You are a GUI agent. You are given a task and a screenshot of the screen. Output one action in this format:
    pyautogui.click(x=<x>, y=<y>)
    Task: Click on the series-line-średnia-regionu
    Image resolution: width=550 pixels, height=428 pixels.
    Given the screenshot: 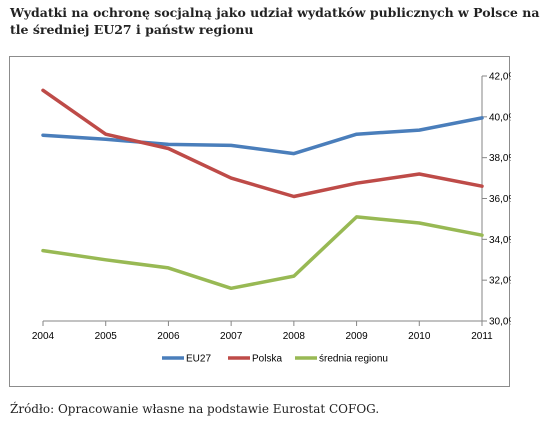 What is the action you would take?
    pyautogui.click(x=262, y=253)
    